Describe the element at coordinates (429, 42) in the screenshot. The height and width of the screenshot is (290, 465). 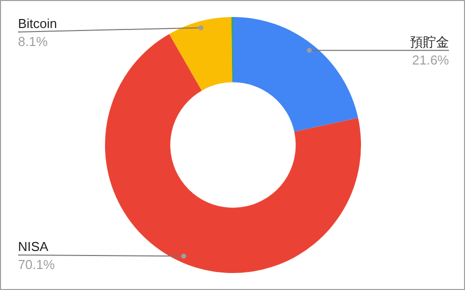
I see `slice-label: 預貯金` at that location.